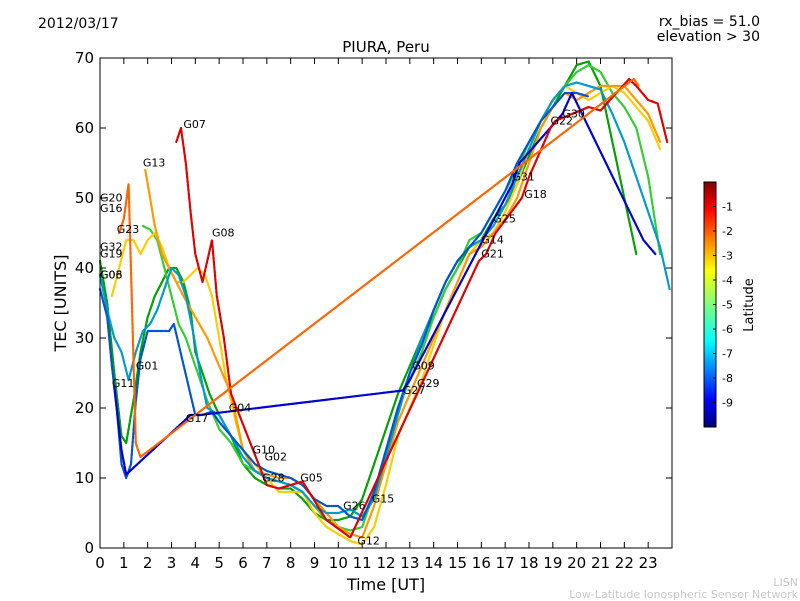 This screenshot has height=601, width=800. Describe the element at coordinates (197, 418) in the screenshot. I see `satellite-label-g17: G17` at that location.